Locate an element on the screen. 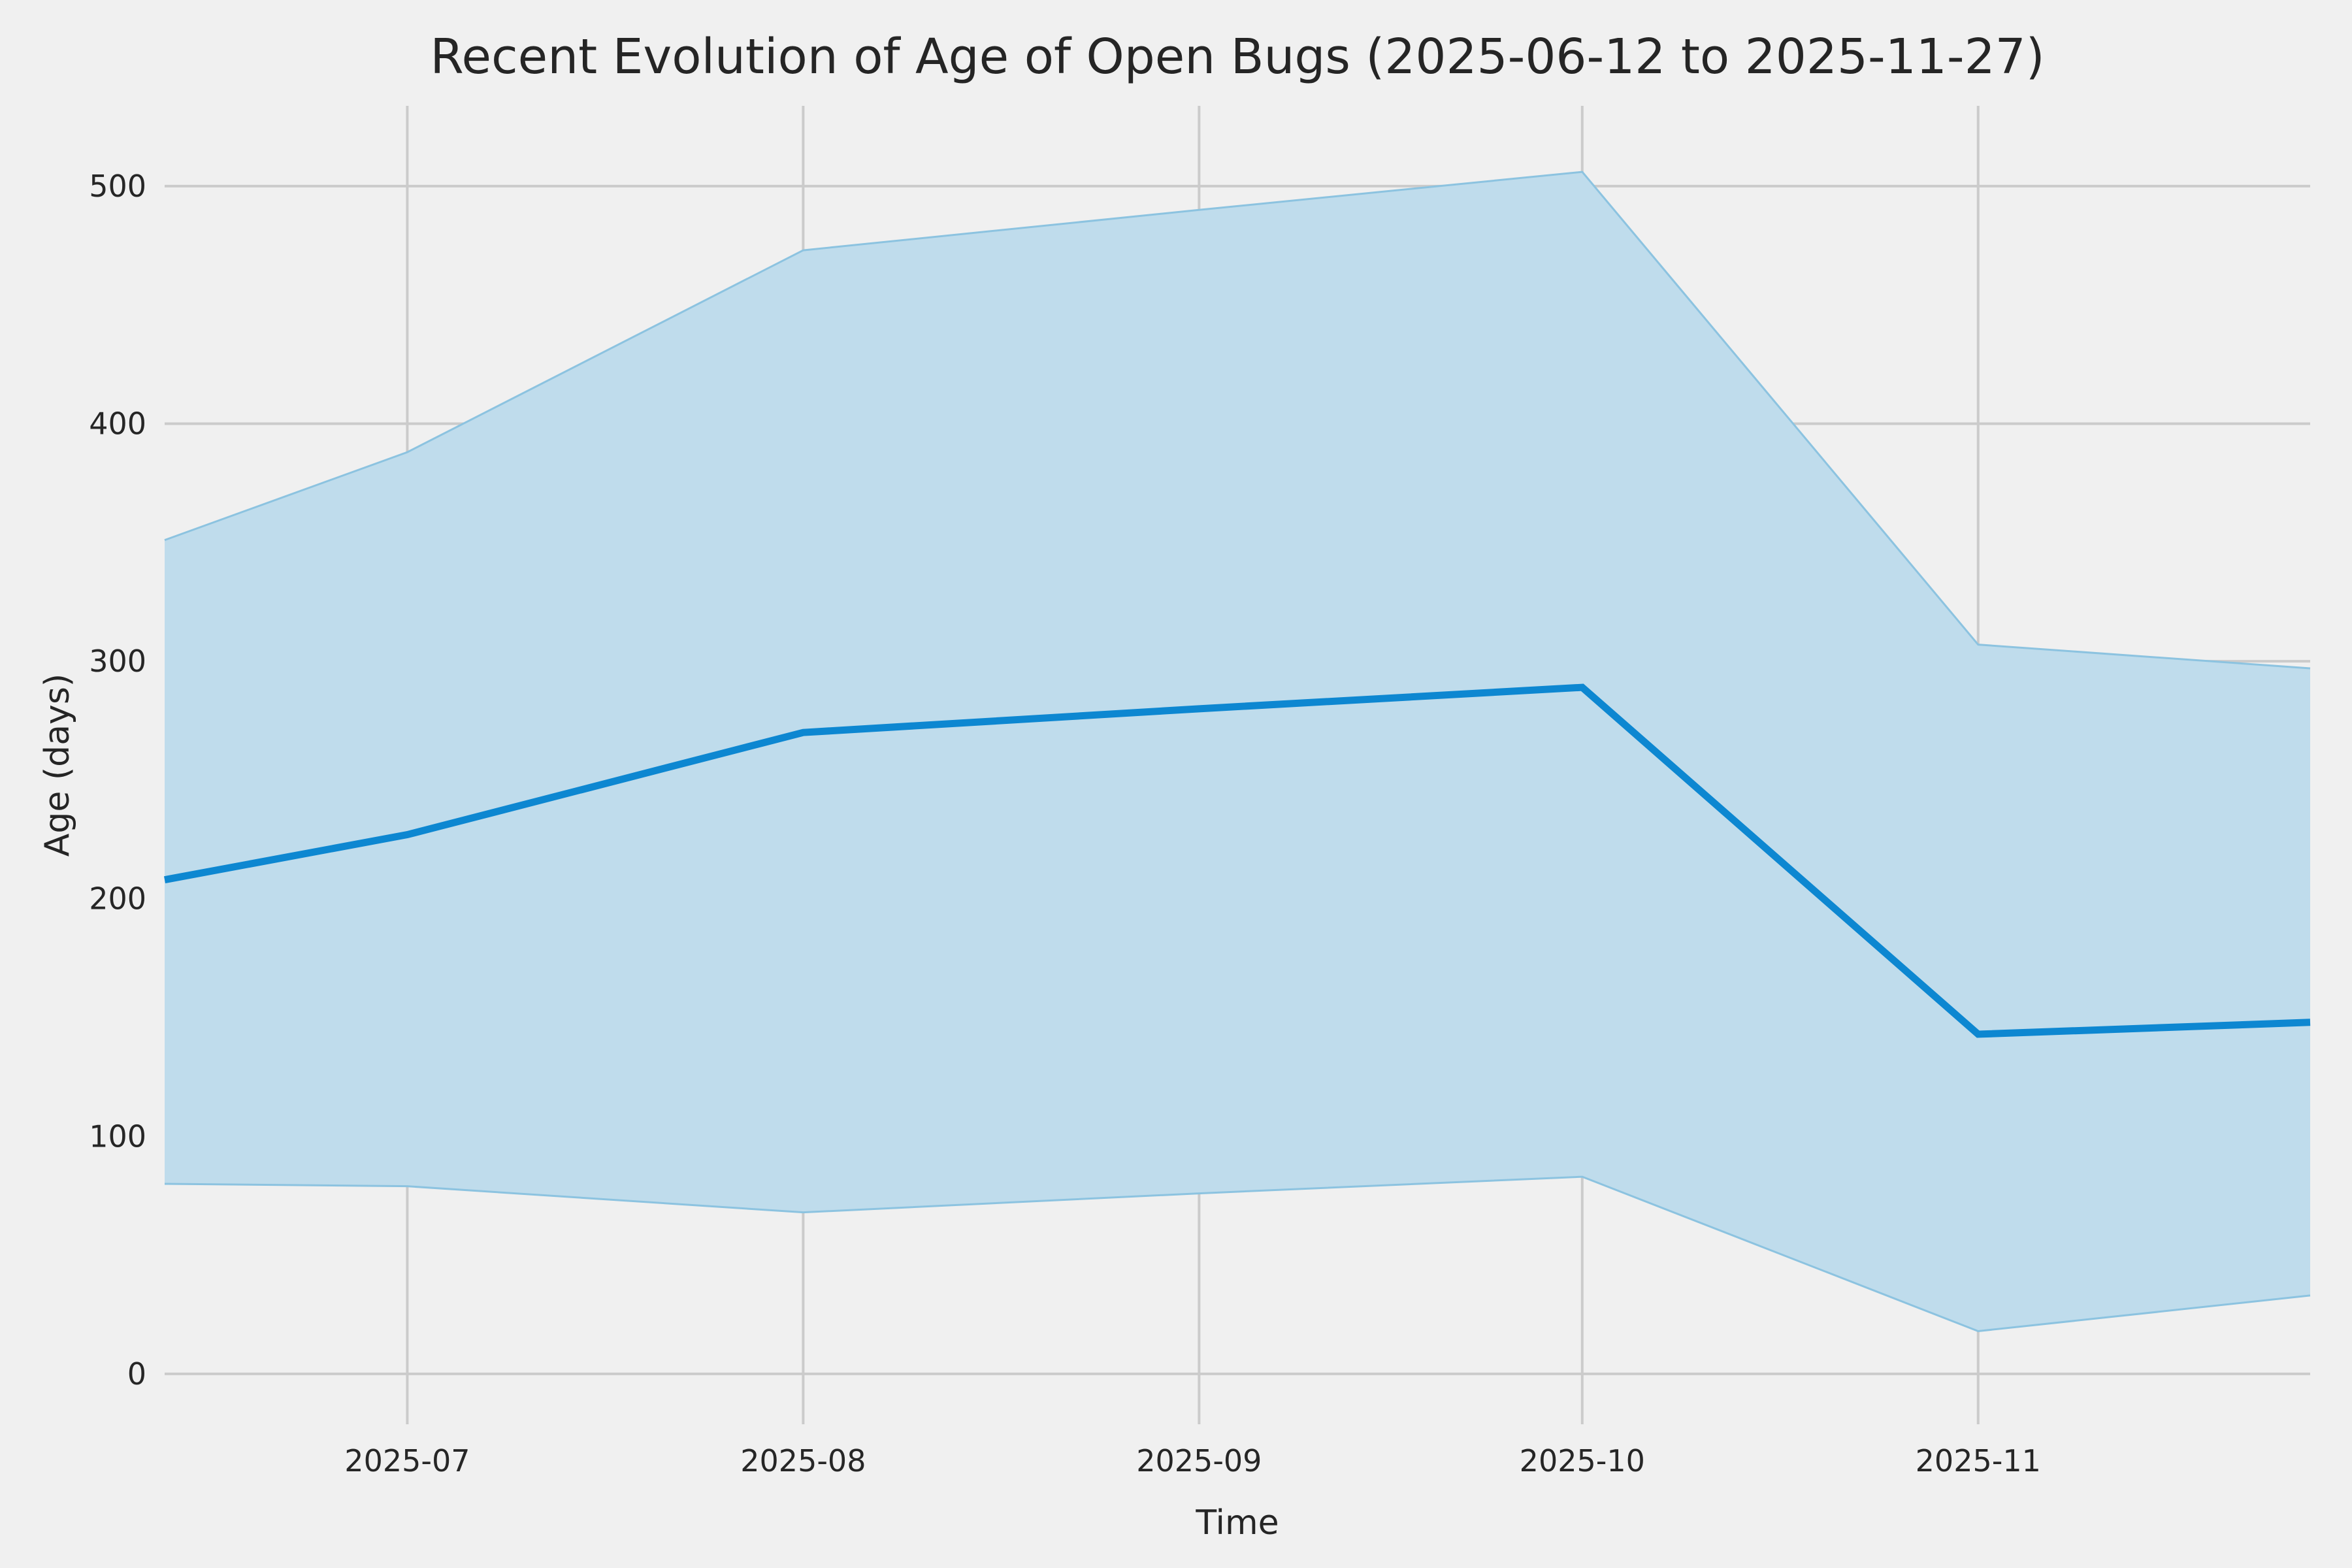 This screenshot has width=2352, height=1568. y-tick-label: 100 is located at coordinates (117, 1136).